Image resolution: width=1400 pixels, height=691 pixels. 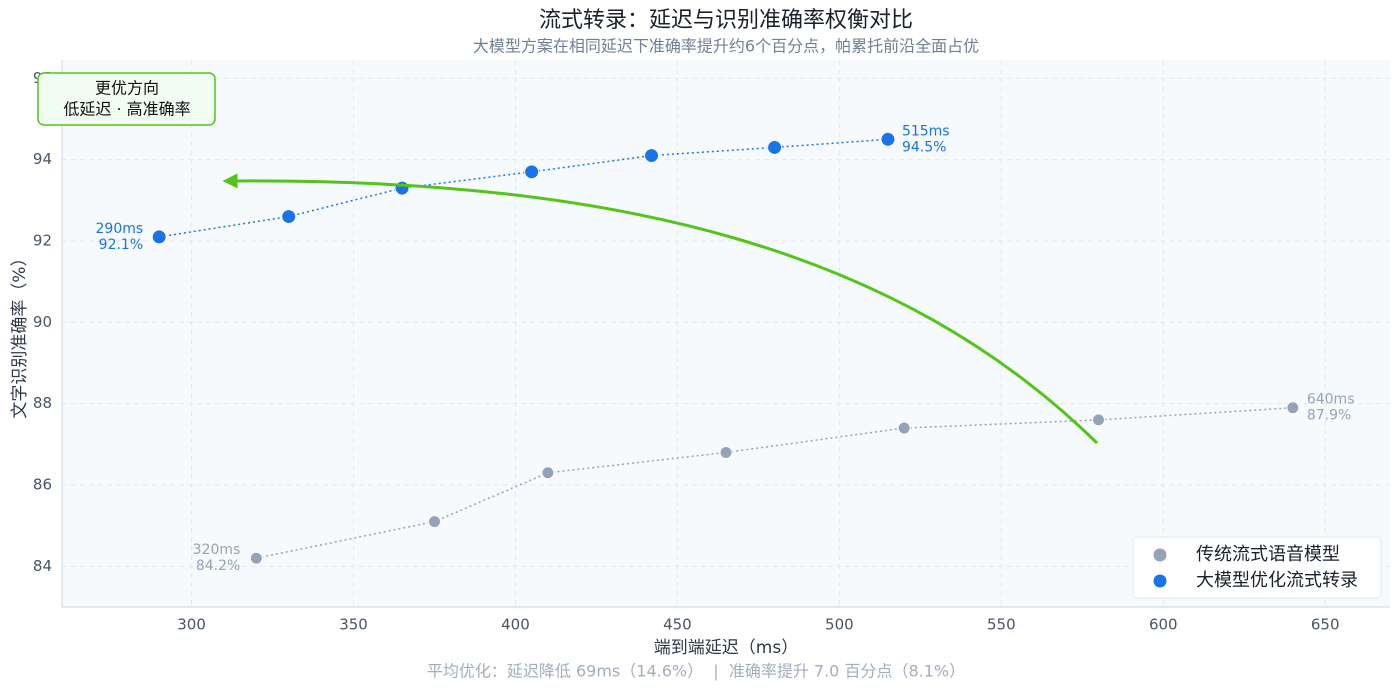 What do you see at coordinates (515, 625) in the screenshot?
I see `x-tick-label: 400` at bounding box center [515, 625].